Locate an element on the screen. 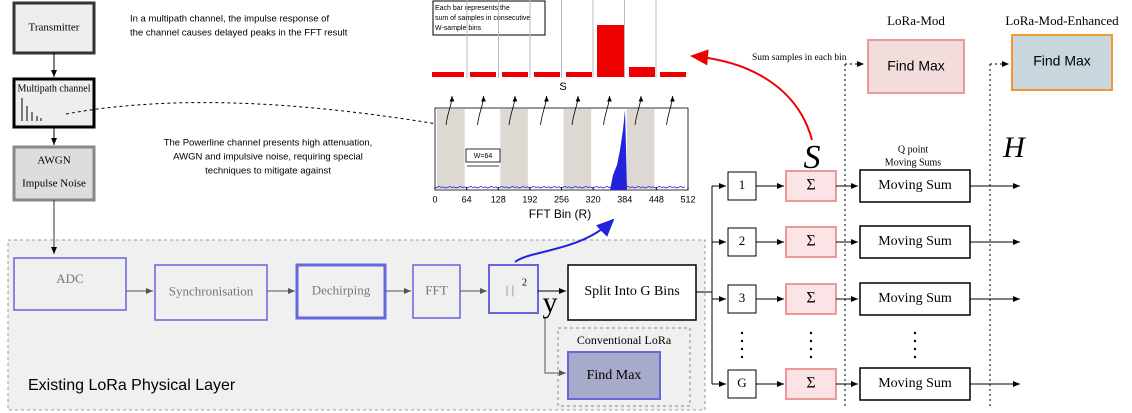 The image size is (1132, 413). window-label: W=64 is located at coordinates (483, 156).